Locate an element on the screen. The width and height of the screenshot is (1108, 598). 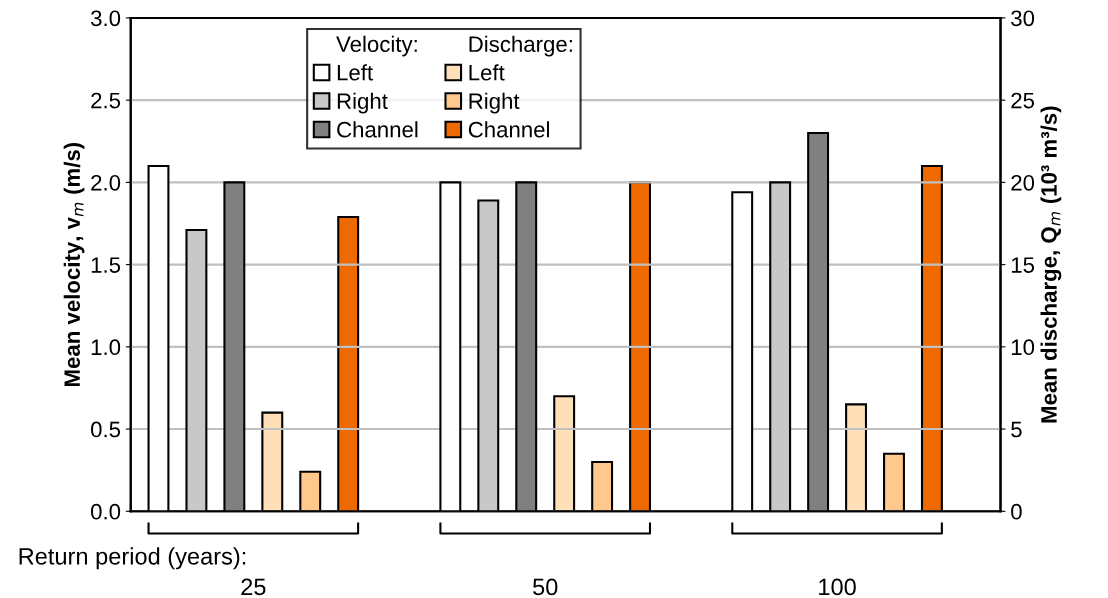
y-tick-label: 0.0 is located at coordinates (106, 511).